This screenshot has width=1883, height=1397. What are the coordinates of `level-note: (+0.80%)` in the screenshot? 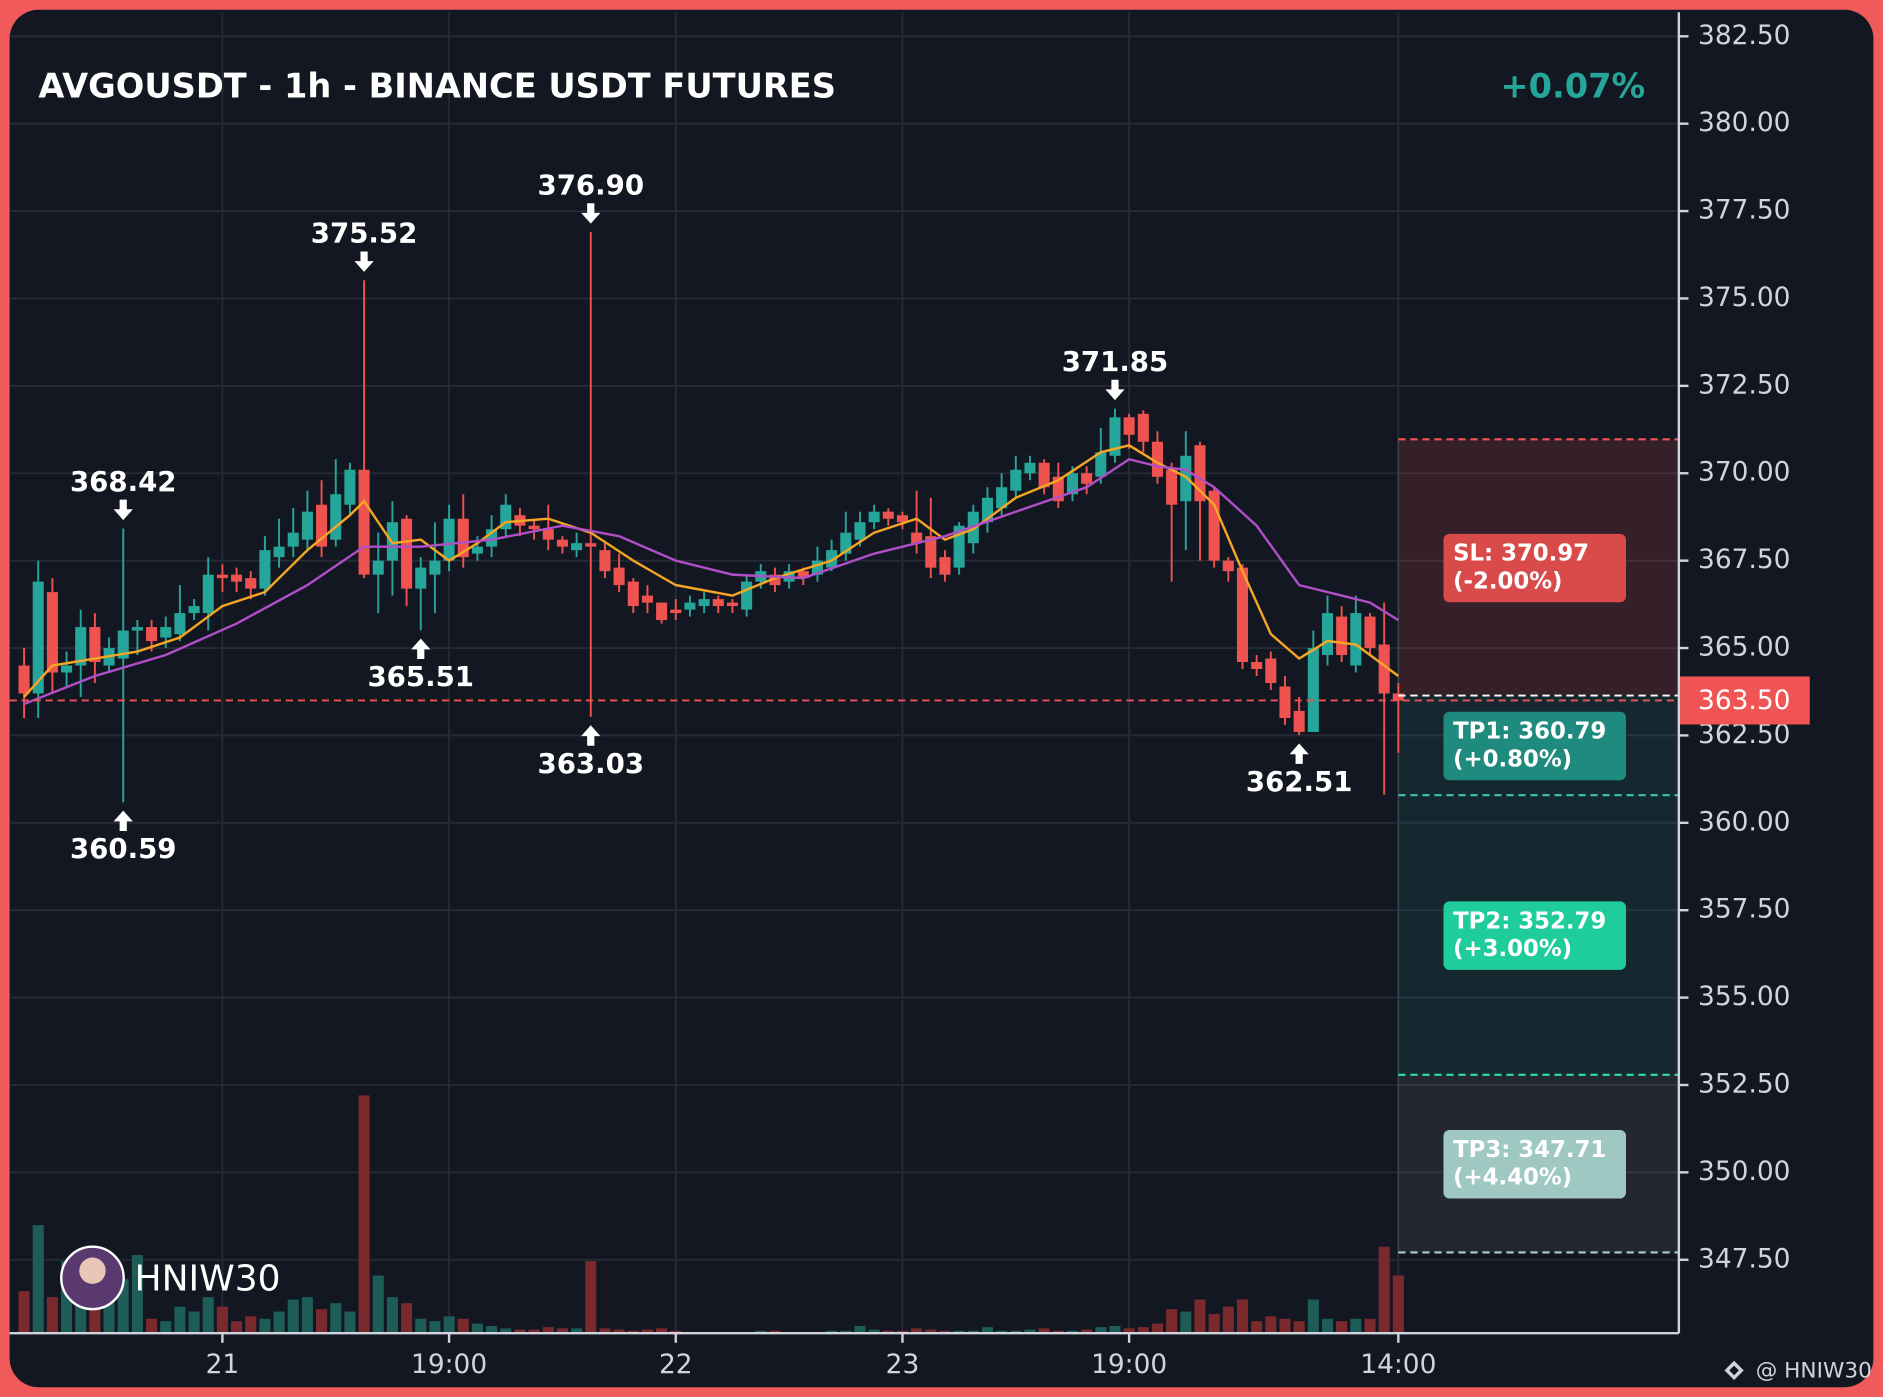 It's located at (1512, 759).